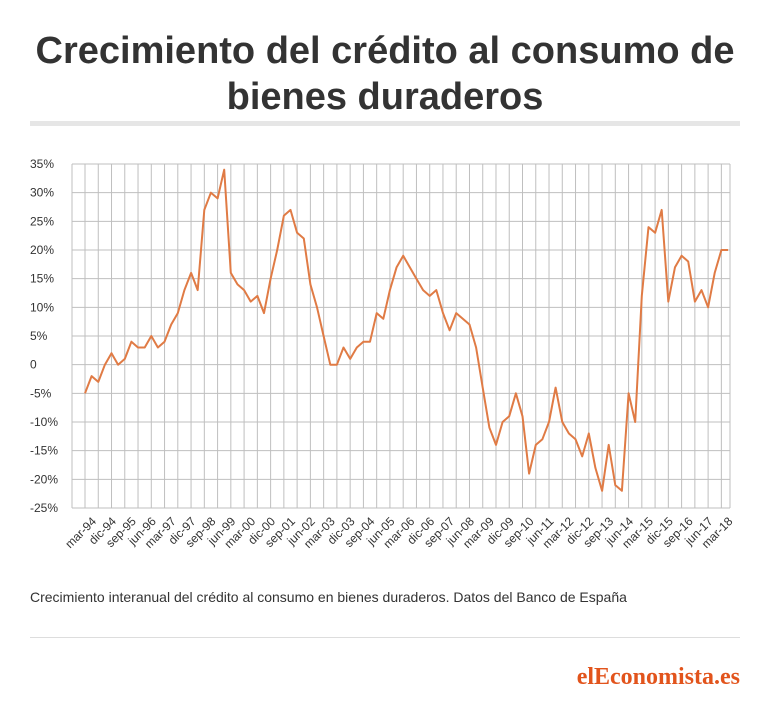  Describe the element at coordinates (385, 637) in the screenshot. I see `footer-divider` at that location.